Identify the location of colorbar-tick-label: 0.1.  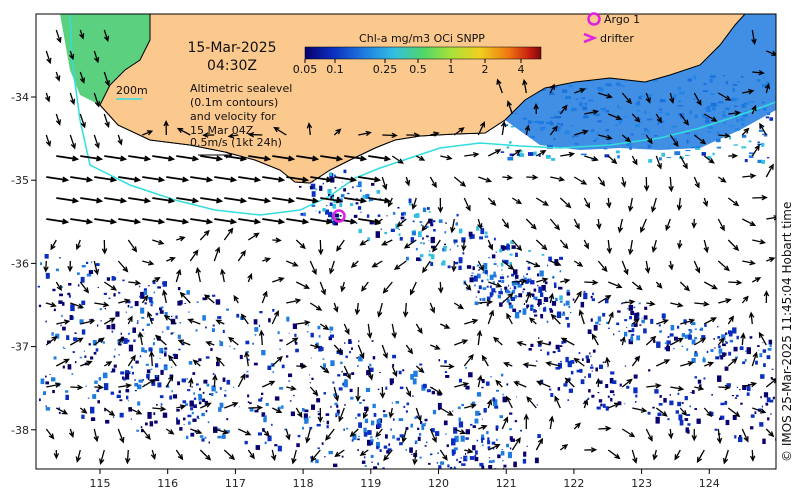
(335, 69).